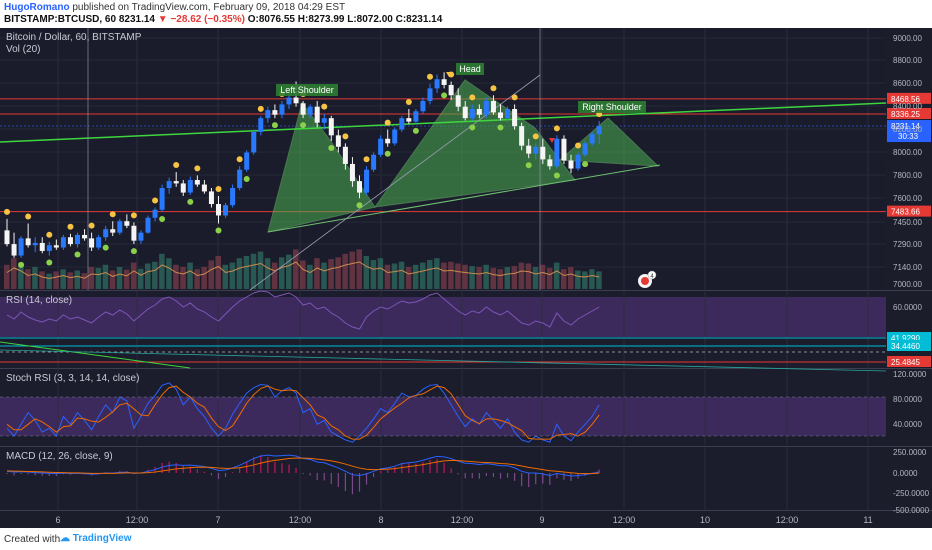 This screenshot has height=550, width=932. Describe the element at coordinates (910, 452) in the screenshot. I see `macd-tick-label: 250.0000` at that location.